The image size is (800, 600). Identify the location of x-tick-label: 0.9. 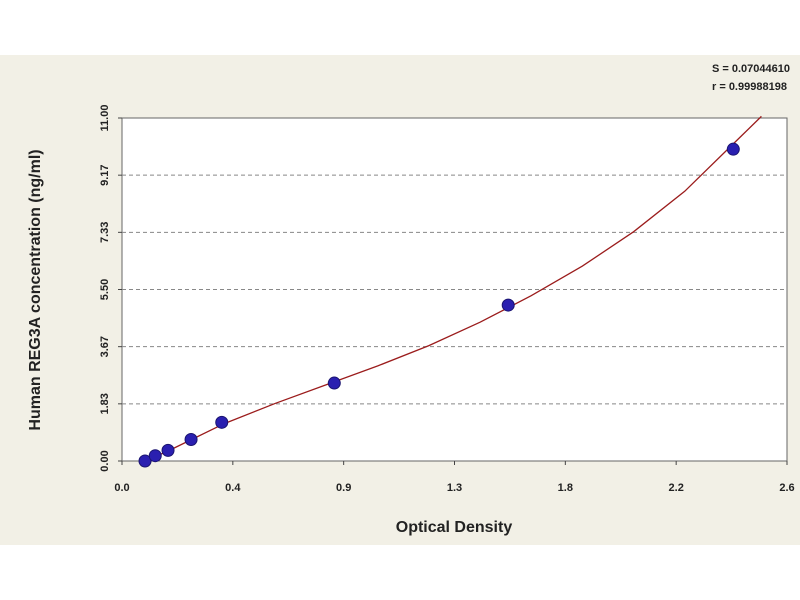
(343, 488).